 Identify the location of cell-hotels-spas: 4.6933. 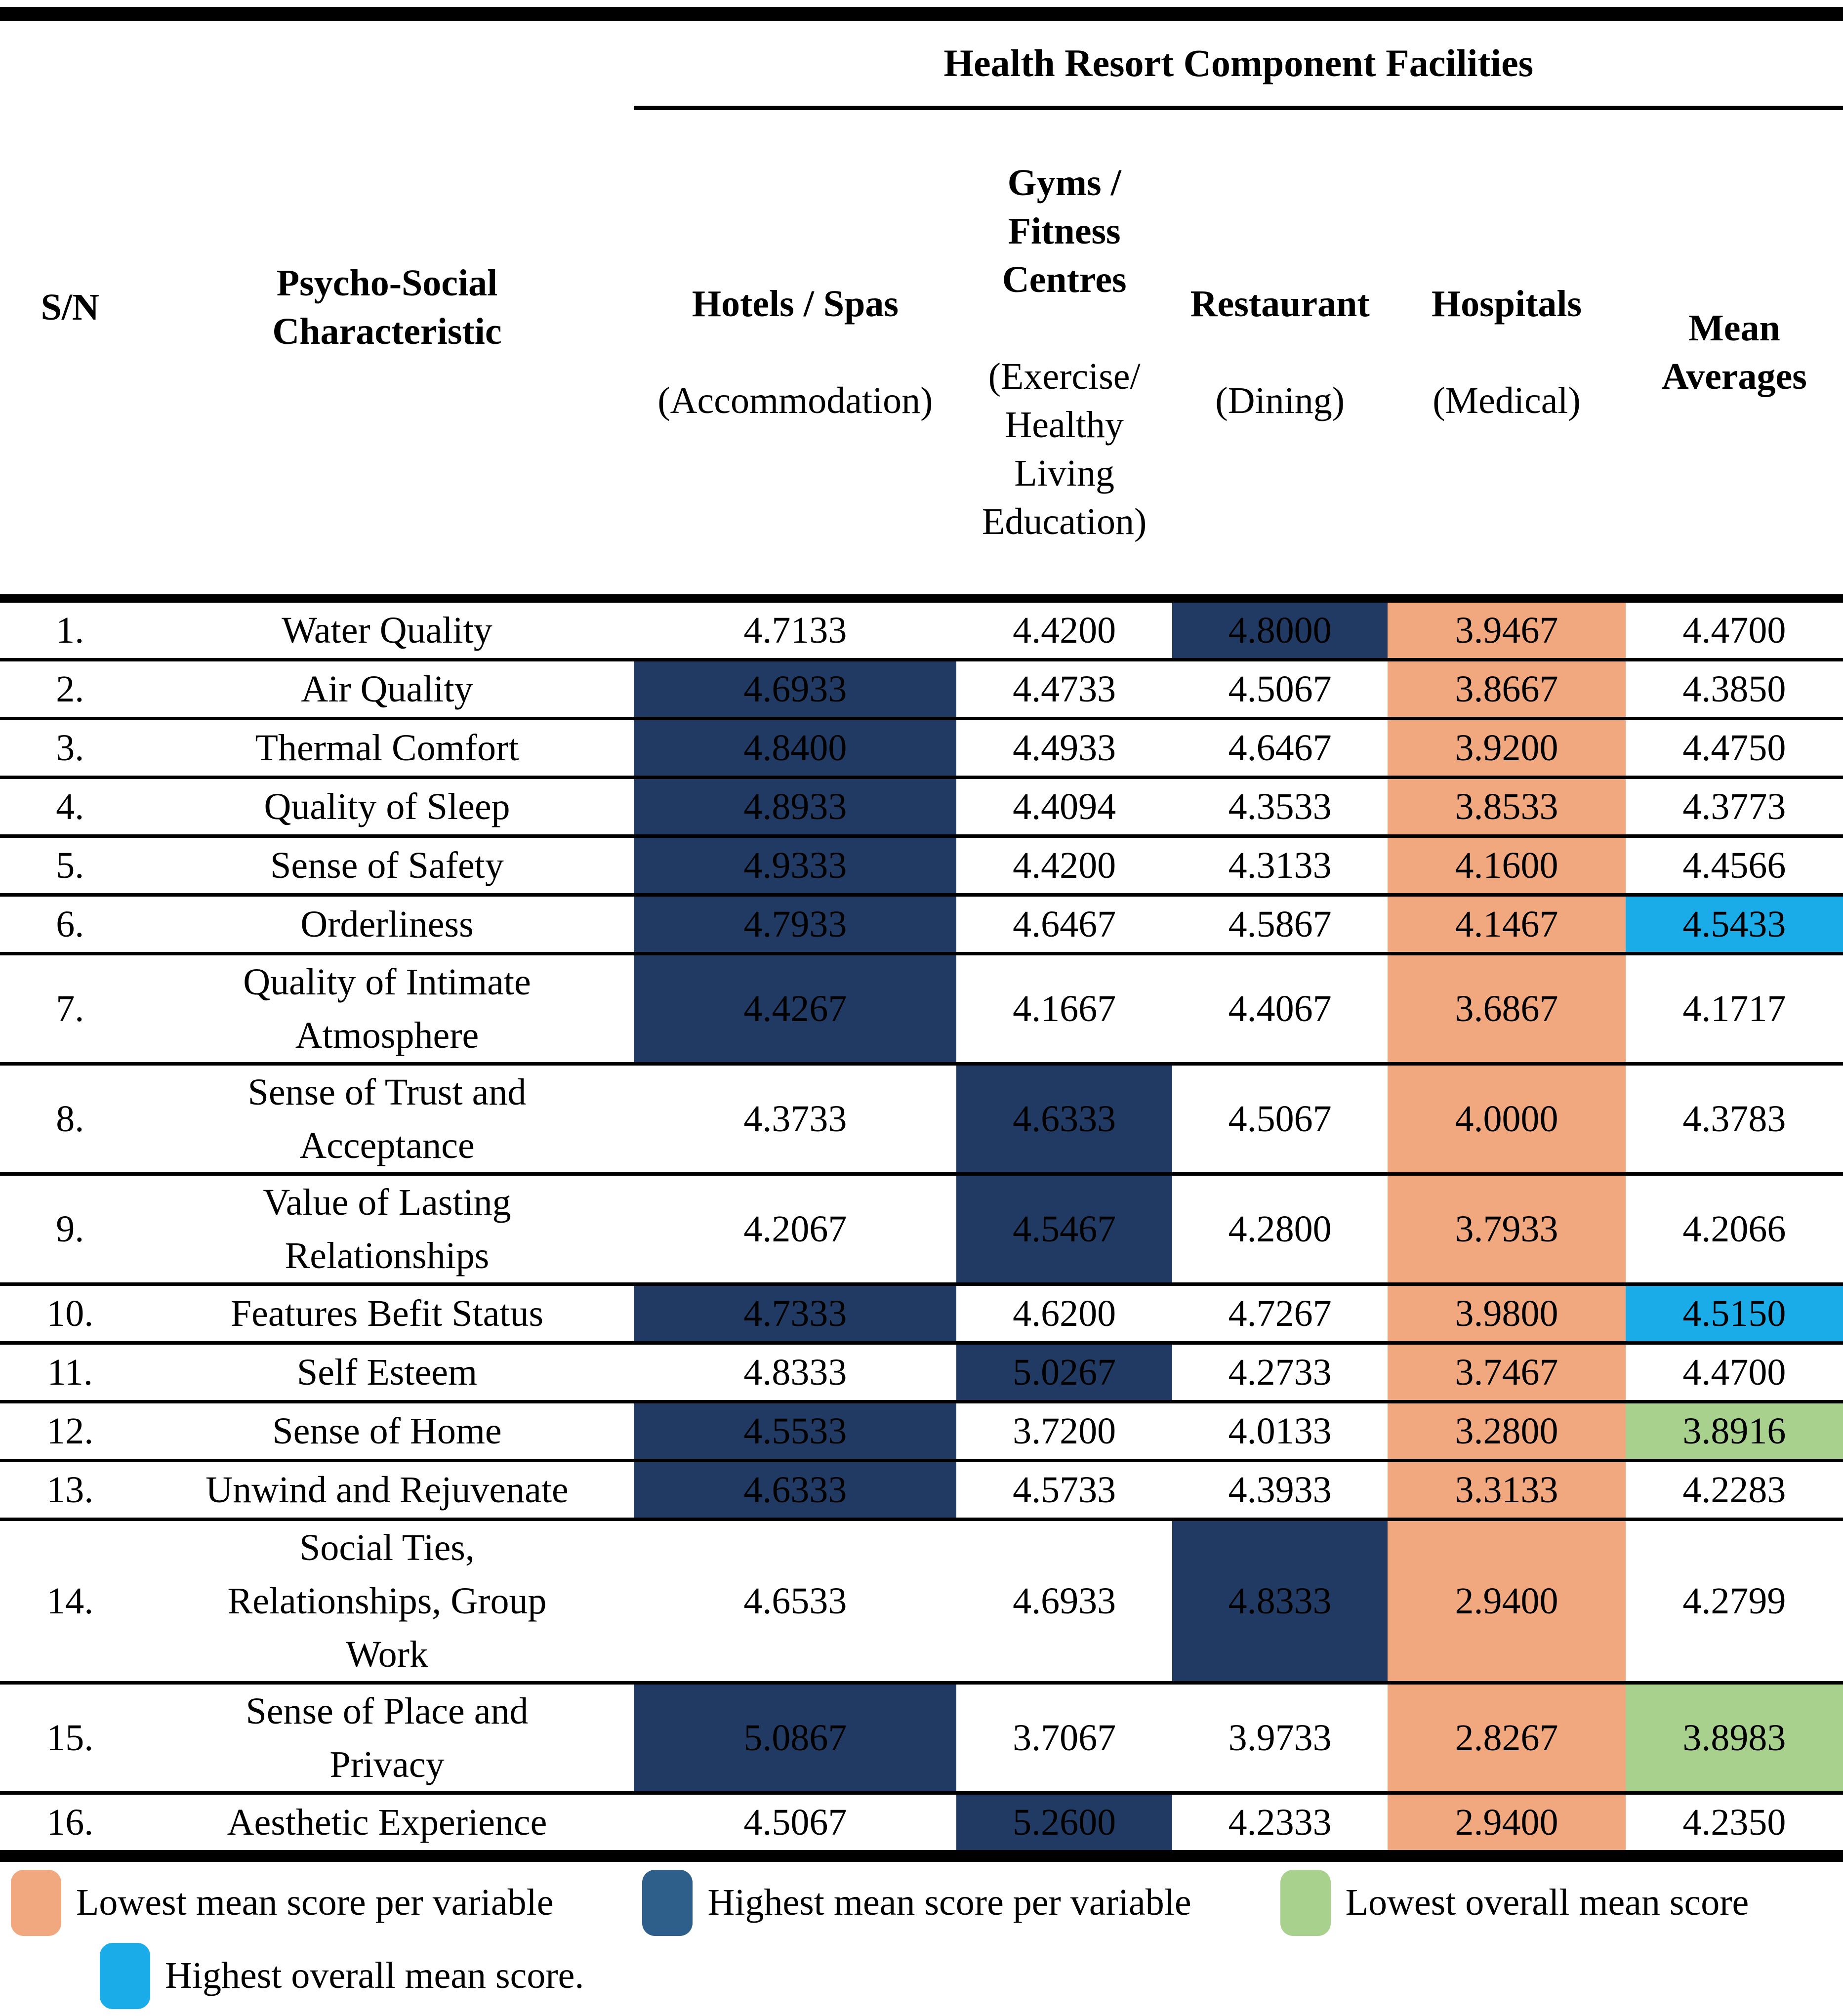
(795, 689).